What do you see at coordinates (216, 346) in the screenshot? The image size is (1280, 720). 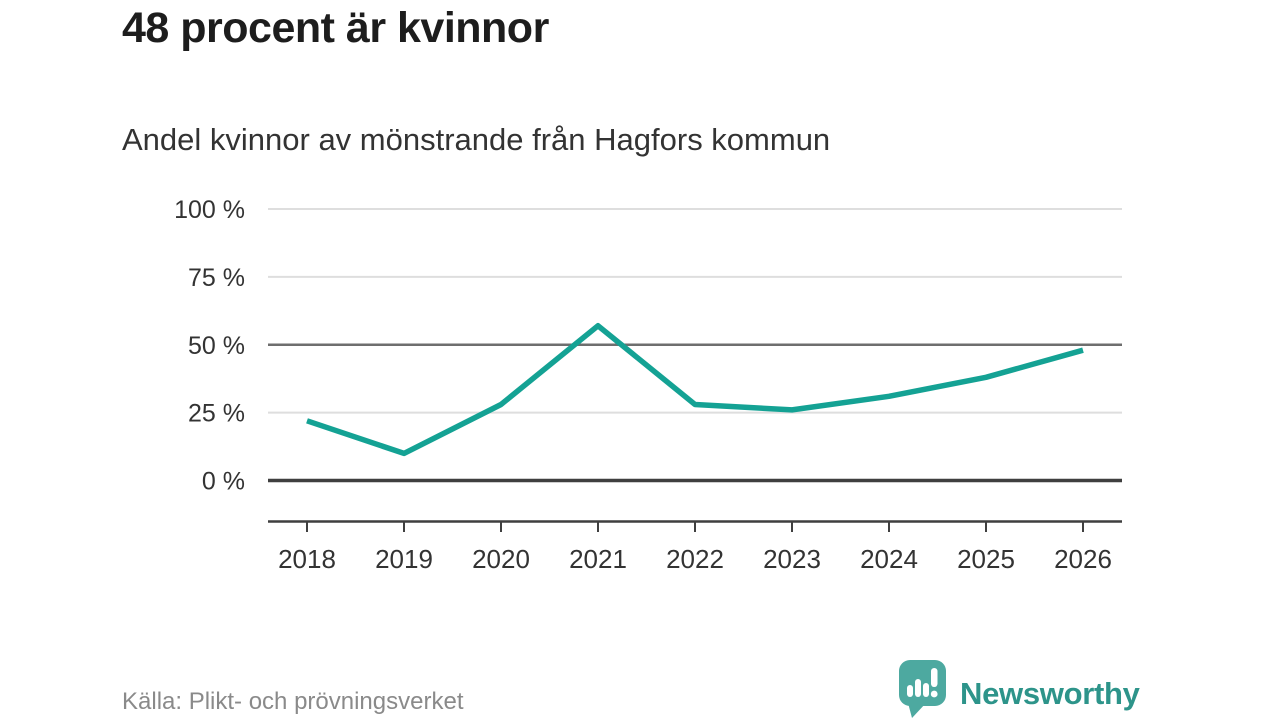 I see `y-tick-label: 50 %` at bounding box center [216, 346].